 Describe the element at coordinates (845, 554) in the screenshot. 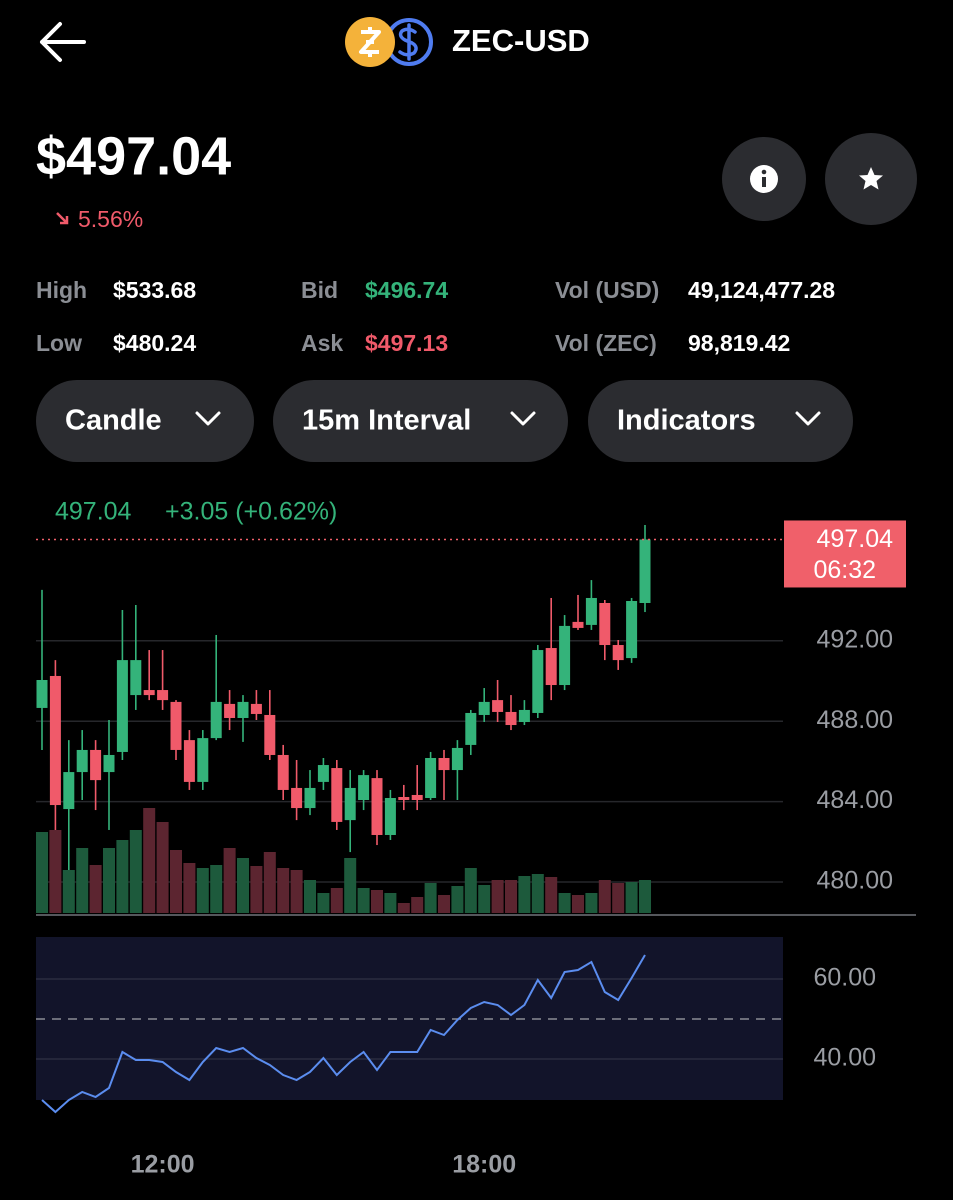

I see `price-tag` at that location.